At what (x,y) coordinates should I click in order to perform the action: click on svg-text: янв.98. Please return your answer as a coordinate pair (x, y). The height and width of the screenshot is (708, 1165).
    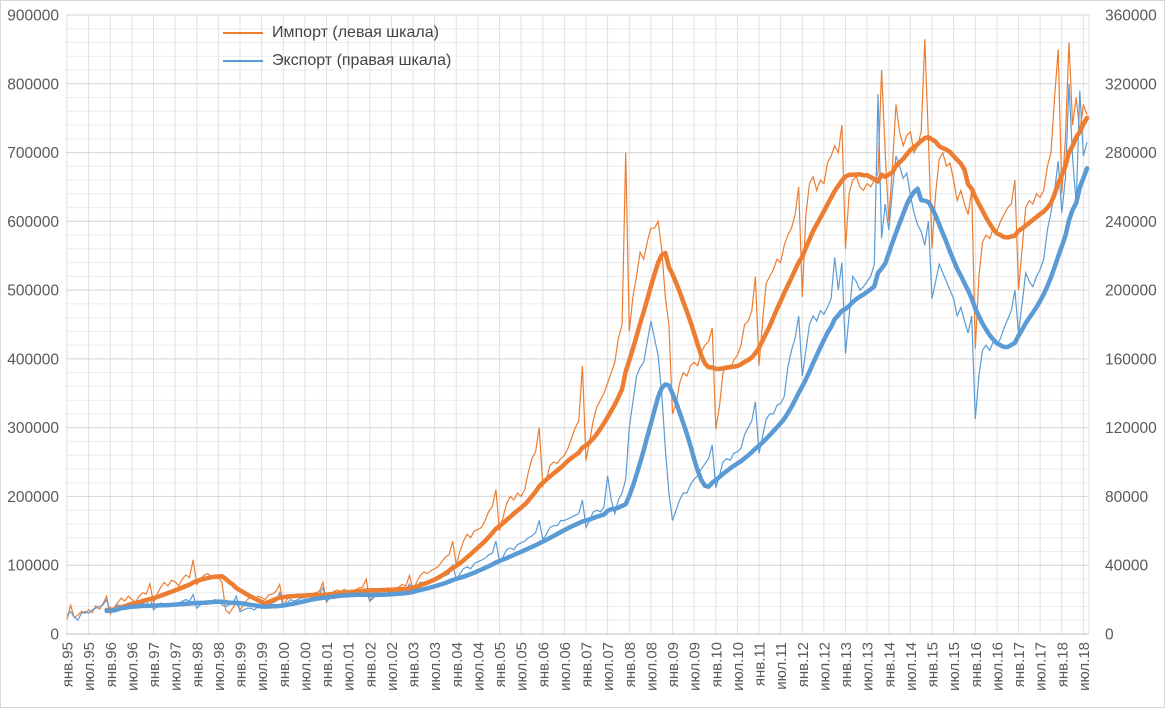
    Looking at the image, I should click on (197, 664).